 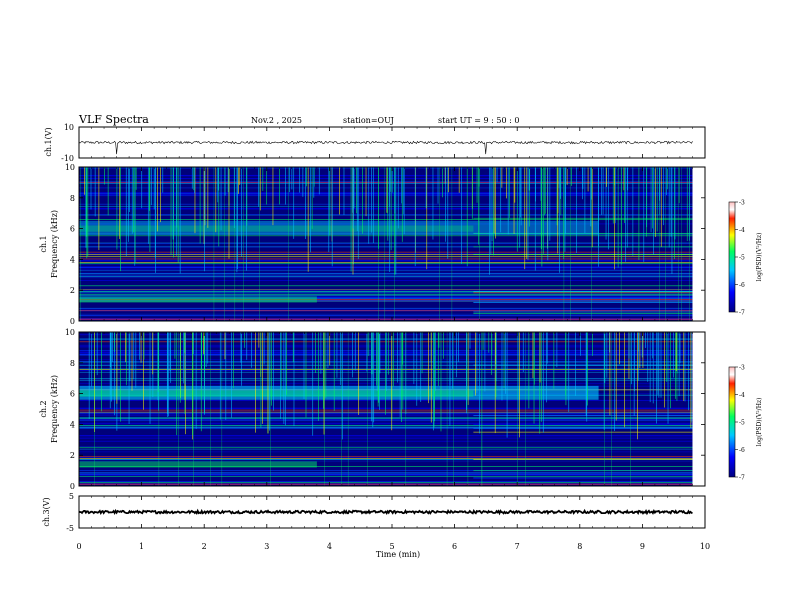 I want to click on x-tick-label: 8, so click(x=579, y=546).